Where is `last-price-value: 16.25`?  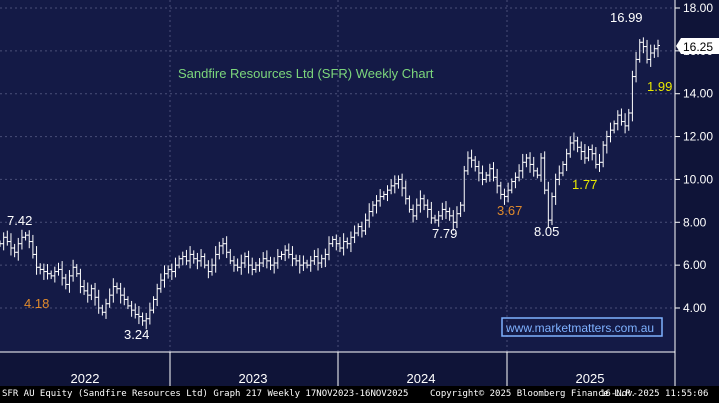
last-price-value: 16.25 is located at coordinates (698, 47).